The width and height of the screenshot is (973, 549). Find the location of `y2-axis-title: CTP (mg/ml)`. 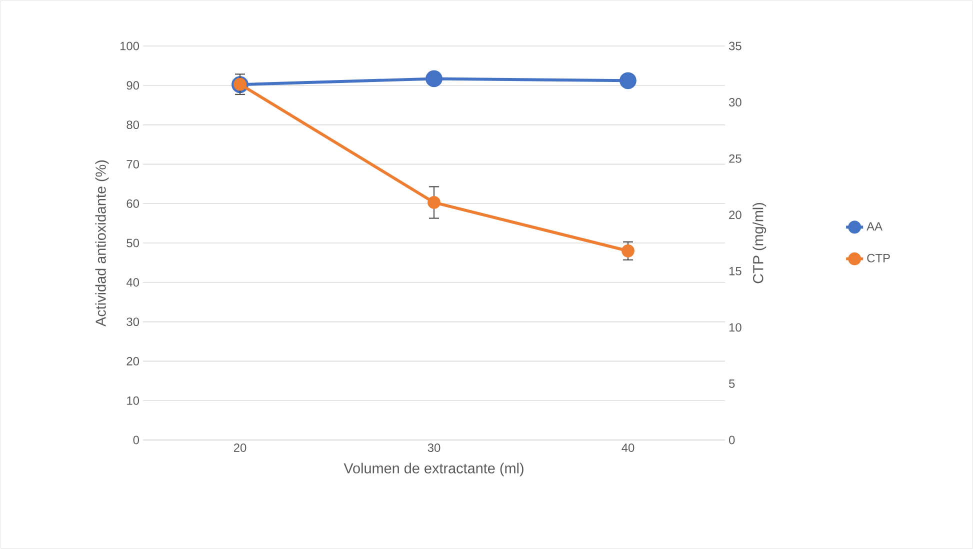

y2-axis-title: CTP (mg/ml) is located at coordinates (759, 243).